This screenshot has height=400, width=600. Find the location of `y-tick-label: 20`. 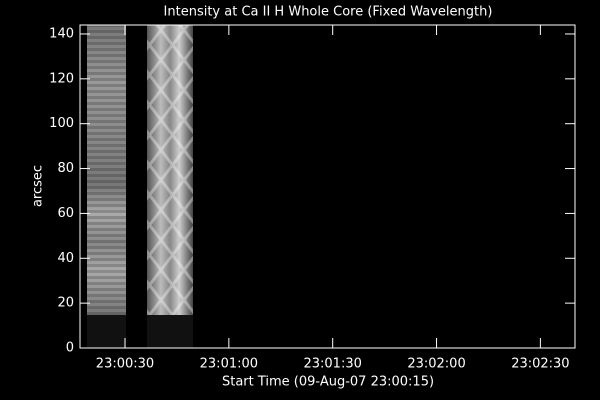

y-tick-label: 20 is located at coordinates (65, 303).